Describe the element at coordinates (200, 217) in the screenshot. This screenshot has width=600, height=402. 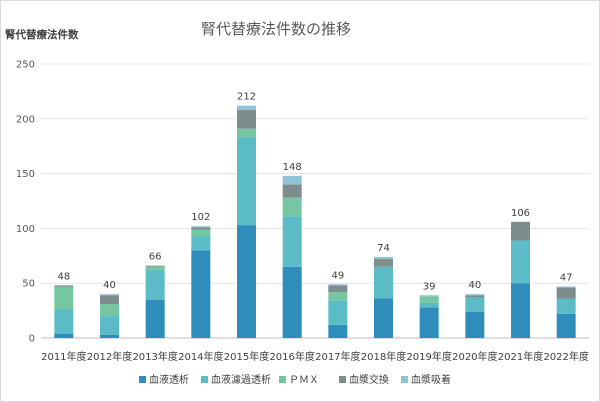
I see `total-label: 102` at that location.